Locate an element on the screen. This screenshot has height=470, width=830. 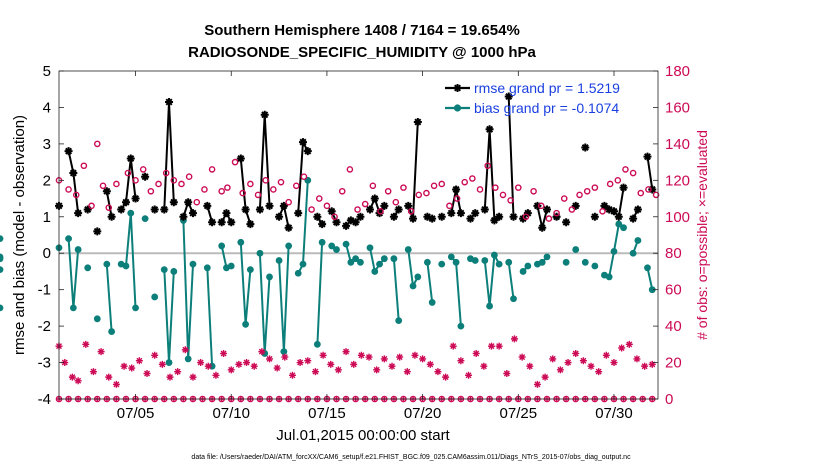
y-tick-label: -2 is located at coordinates (44, 326).